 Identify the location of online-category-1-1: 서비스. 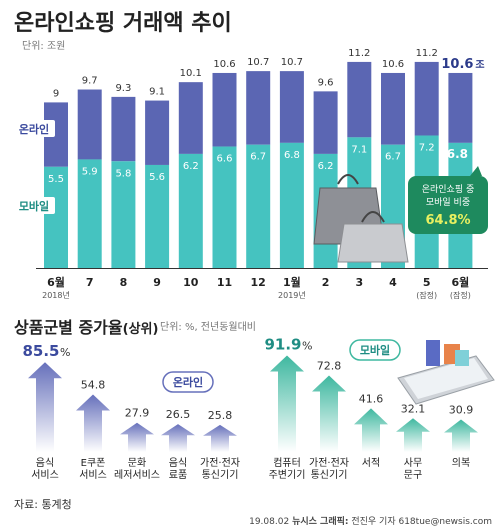
(93, 475).